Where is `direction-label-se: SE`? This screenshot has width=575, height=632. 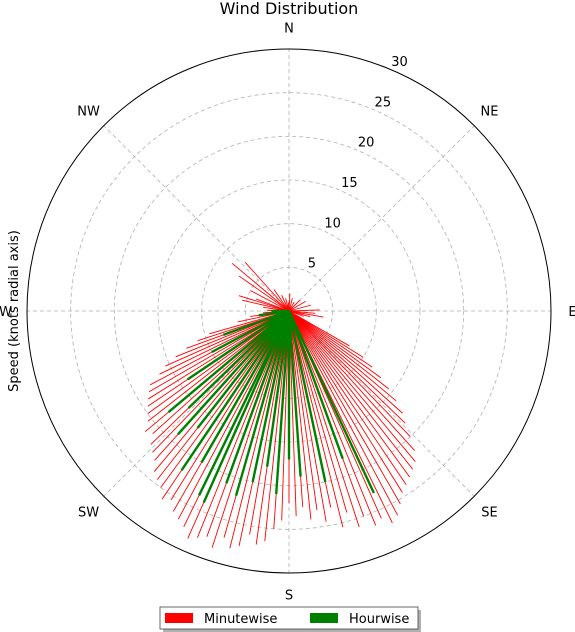 direction-label-se: SE is located at coordinates (489, 512).